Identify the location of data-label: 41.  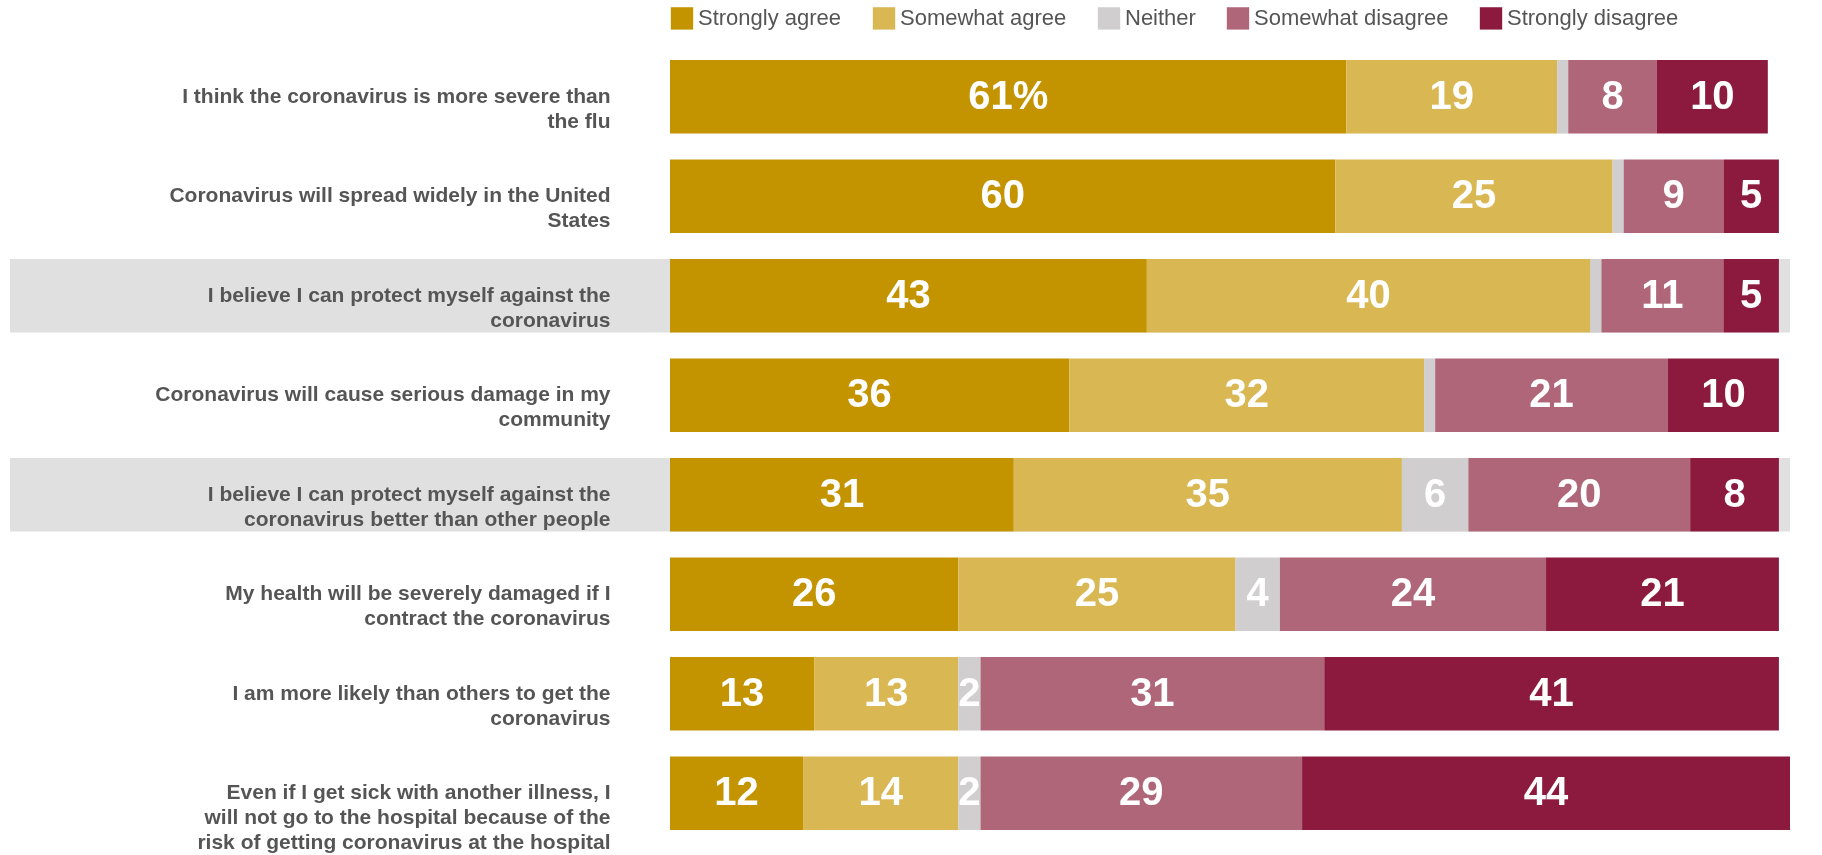
(1551, 691).